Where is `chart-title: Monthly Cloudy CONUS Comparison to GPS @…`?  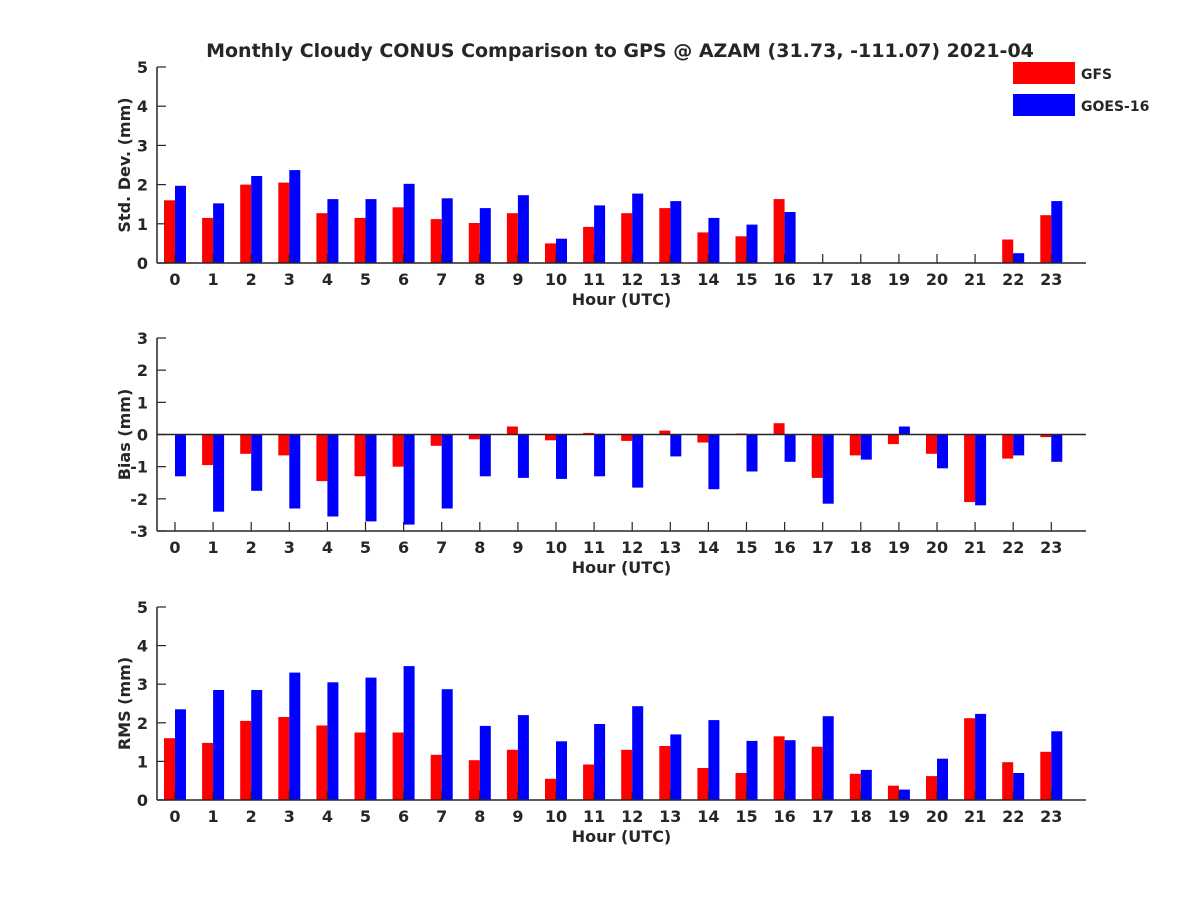
chart-title: Monthly Cloudy CONUS Comparison to GPS @… is located at coordinates (620, 51).